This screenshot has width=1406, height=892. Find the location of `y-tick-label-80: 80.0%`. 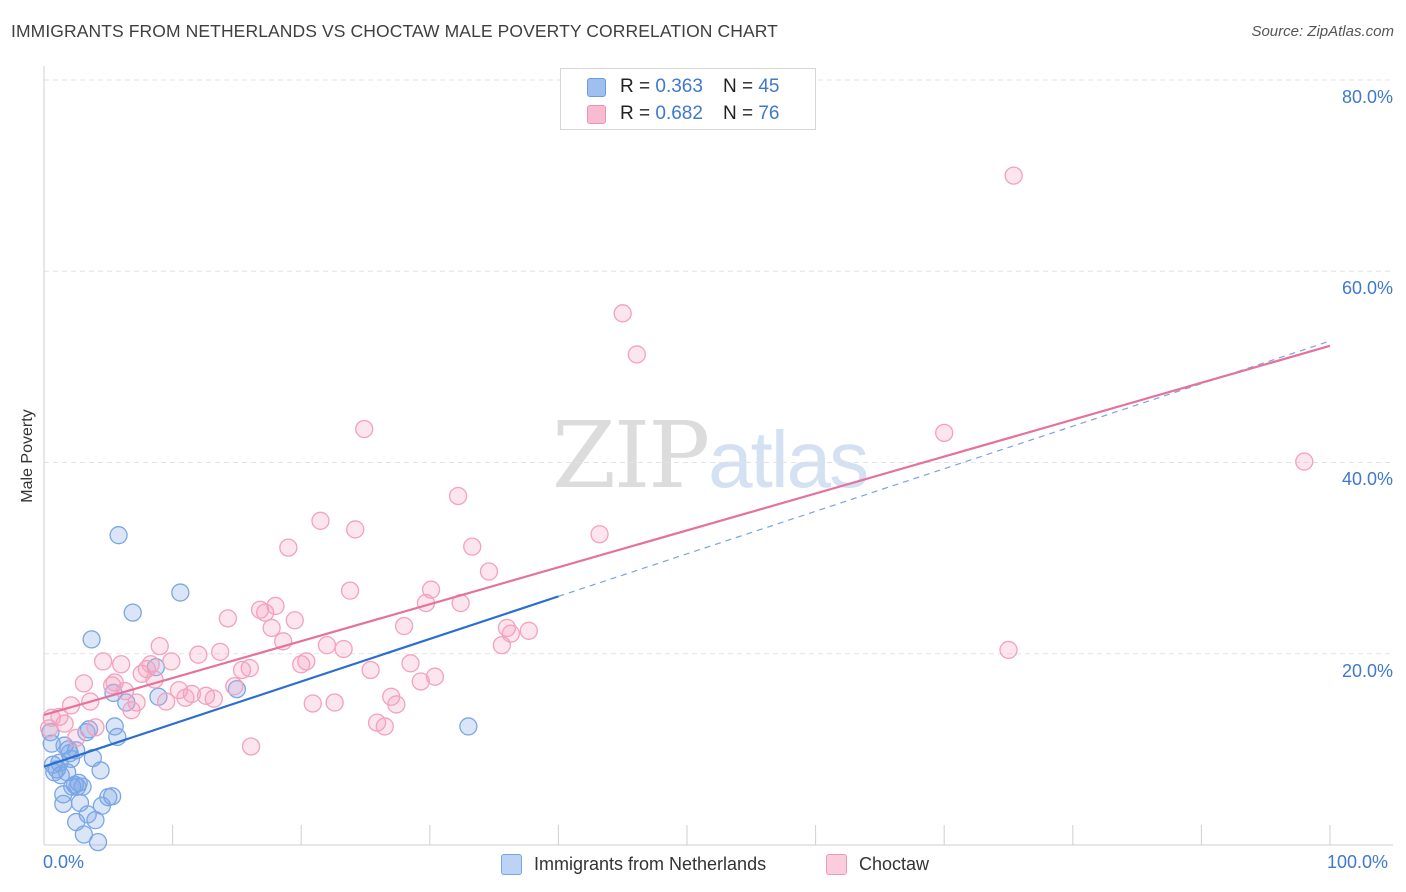

y-tick-label-80: 80.0% is located at coordinates (1367, 97).